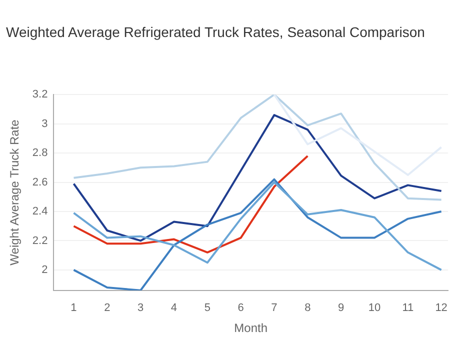  What do you see at coordinates (408, 308) in the screenshot?
I see `x-tick-label: 11` at bounding box center [408, 308].